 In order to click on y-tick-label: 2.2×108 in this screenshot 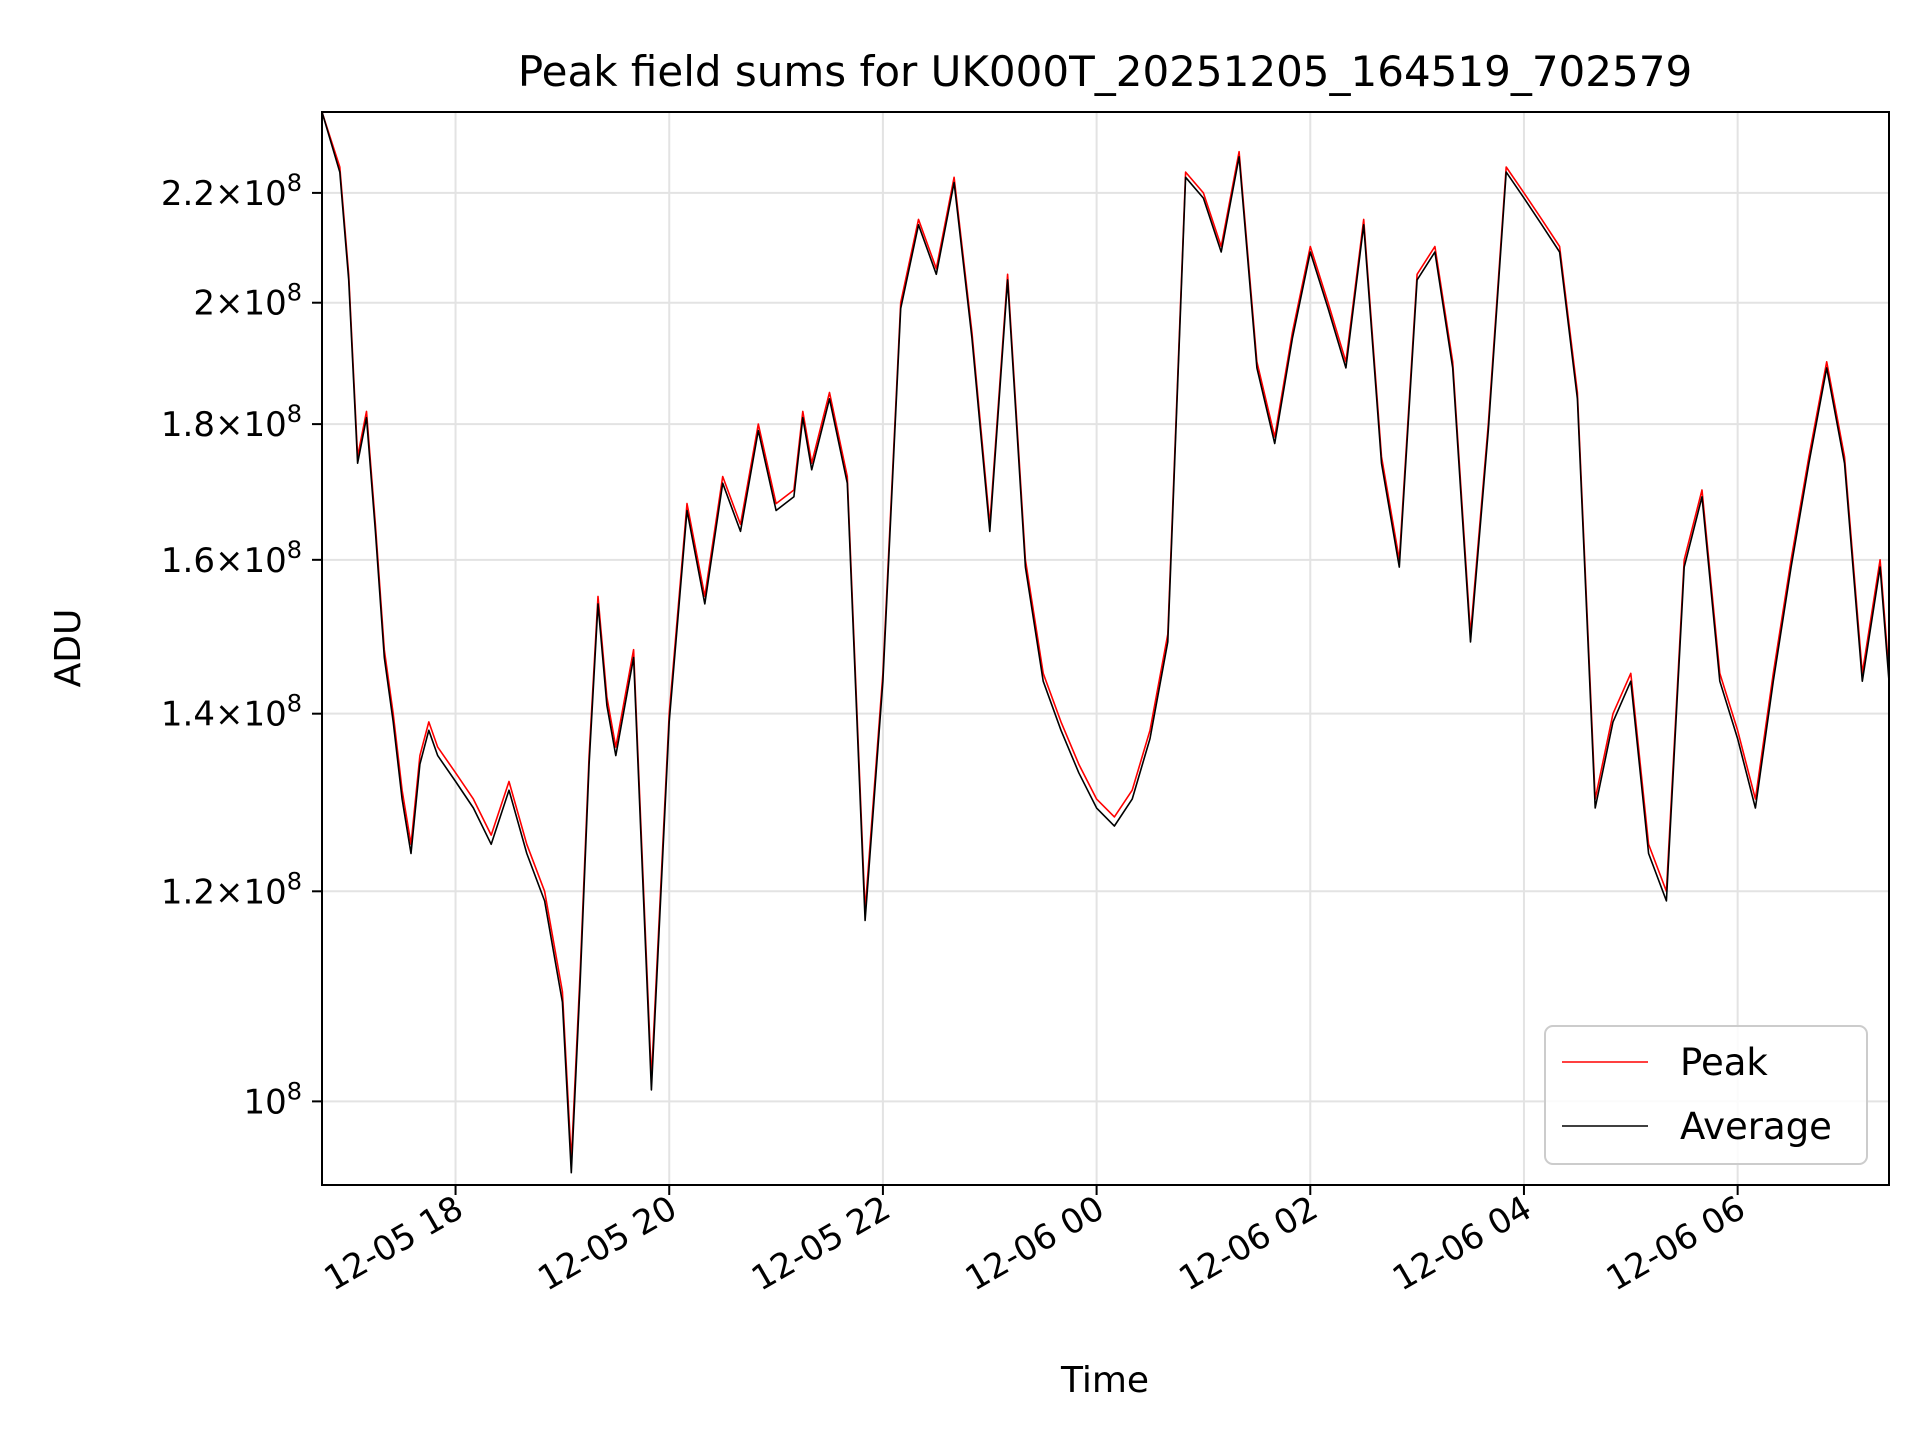, I will do `click(231, 191)`.